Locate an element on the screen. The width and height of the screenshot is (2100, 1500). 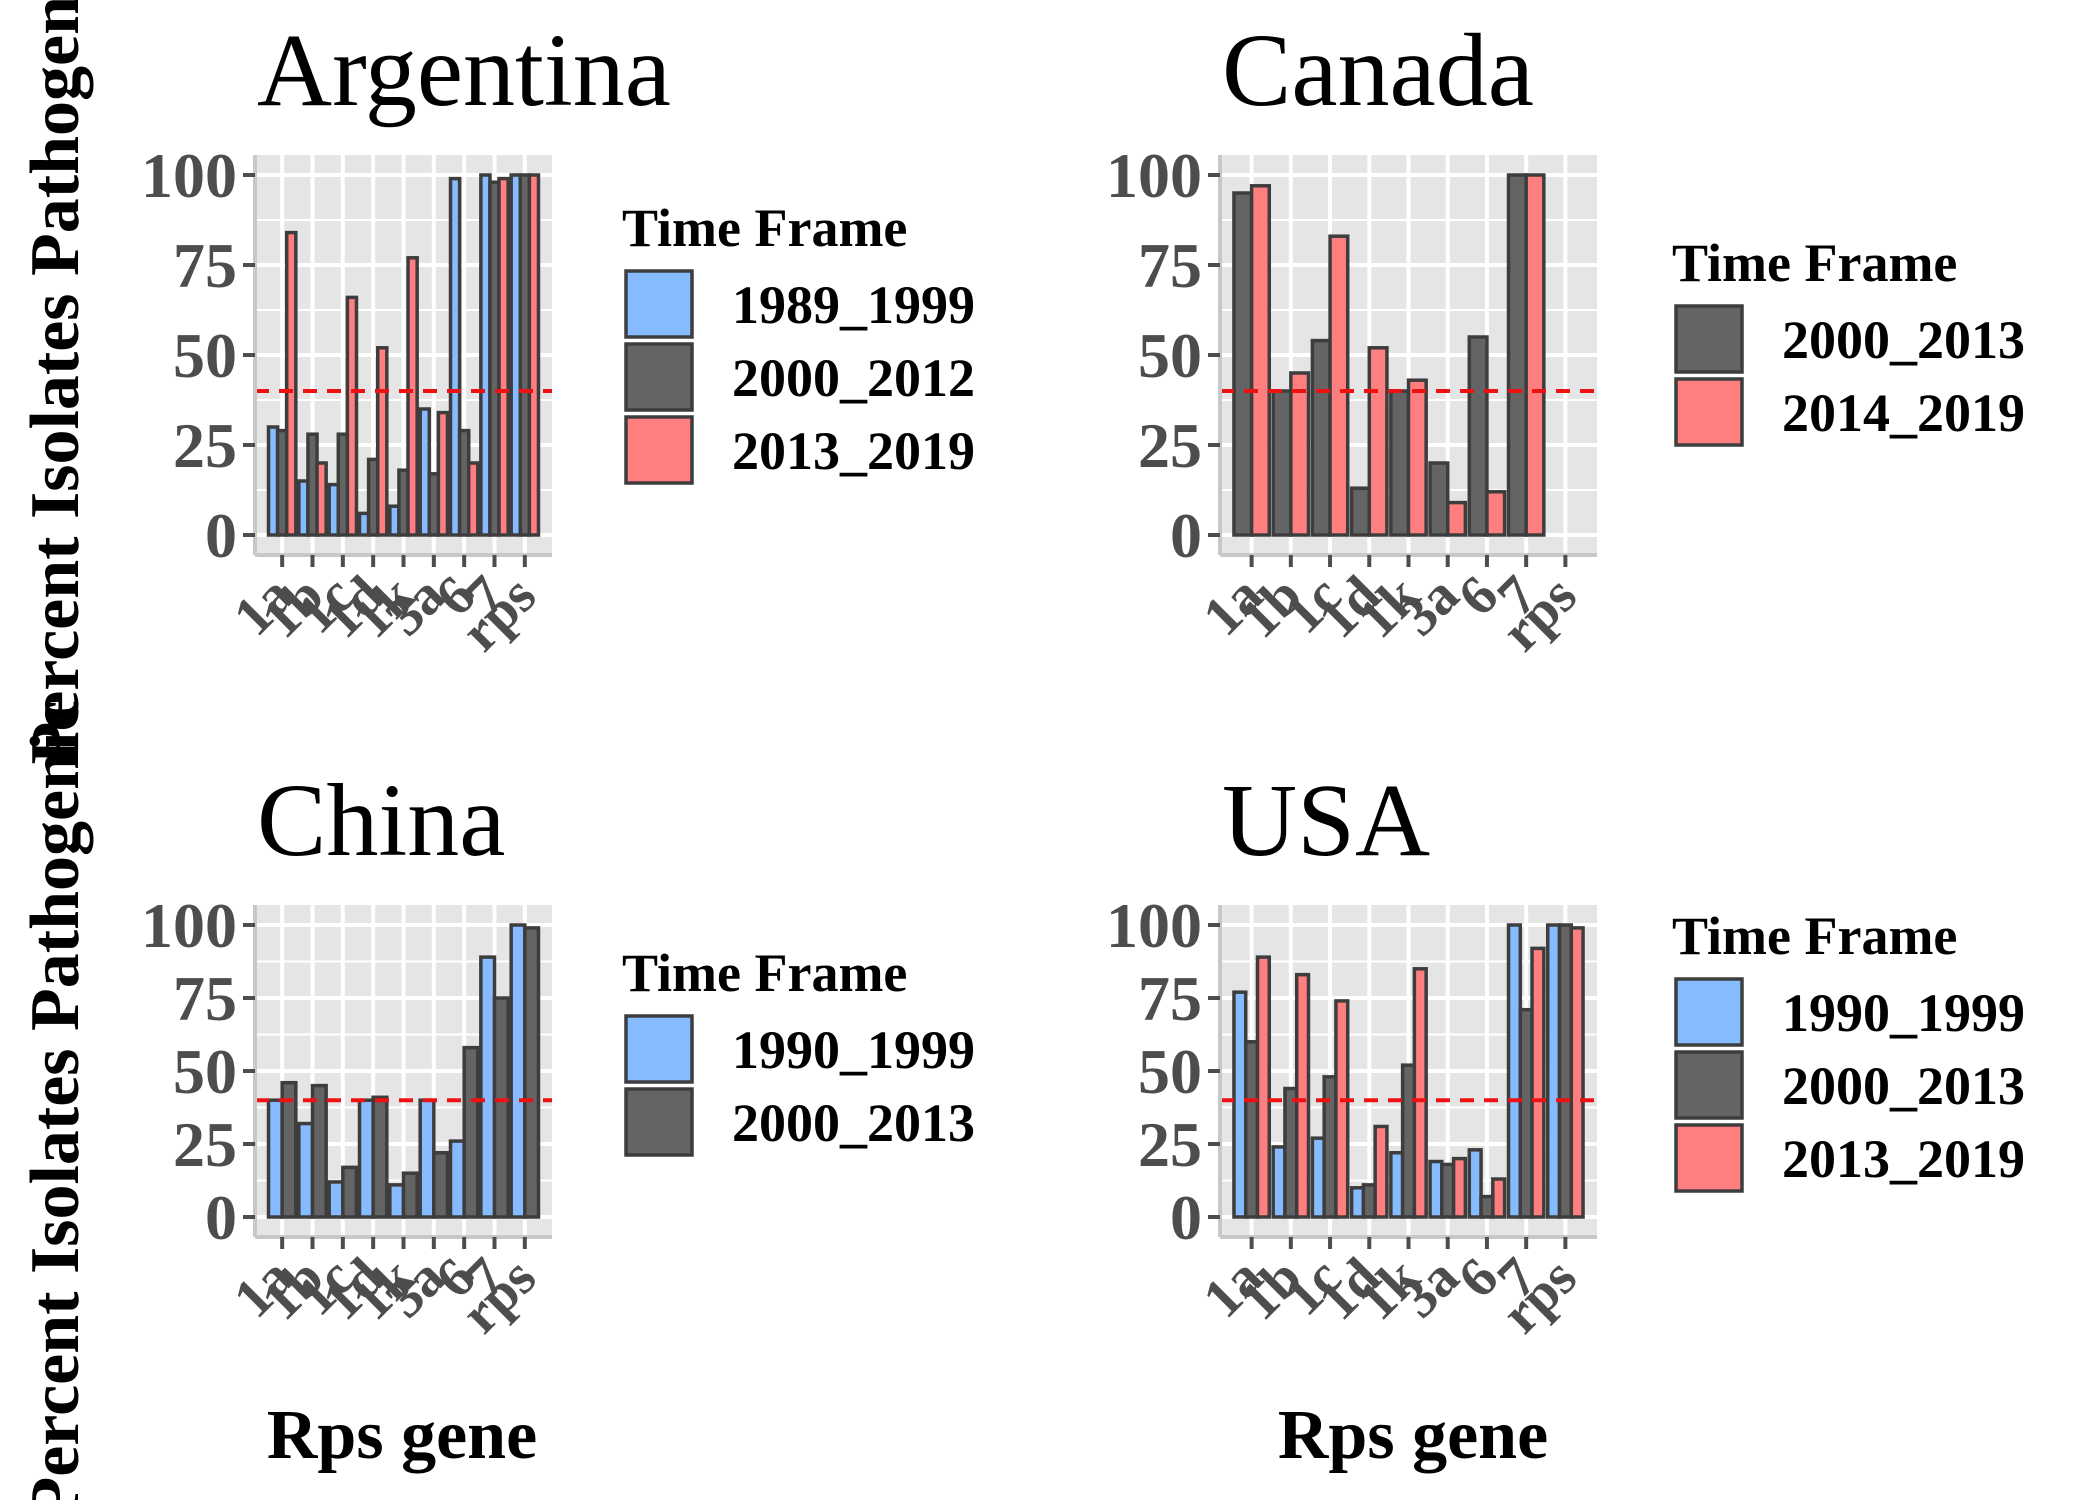
bar-1990_1999-1k is located at coordinates (397, 1201).